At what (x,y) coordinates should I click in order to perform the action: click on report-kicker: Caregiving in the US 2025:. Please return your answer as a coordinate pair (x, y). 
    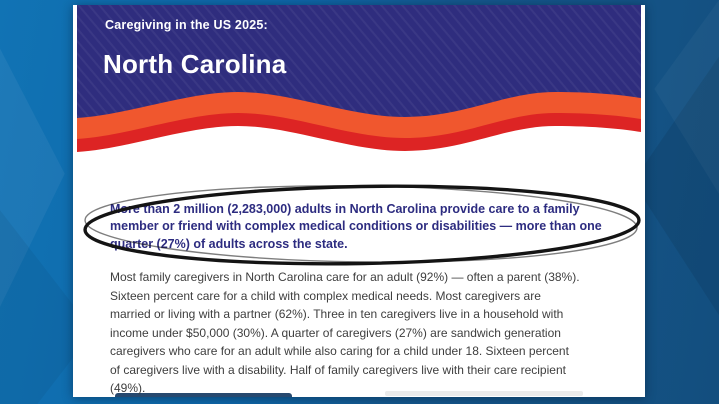
    Looking at the image, I should click on (186, 25).